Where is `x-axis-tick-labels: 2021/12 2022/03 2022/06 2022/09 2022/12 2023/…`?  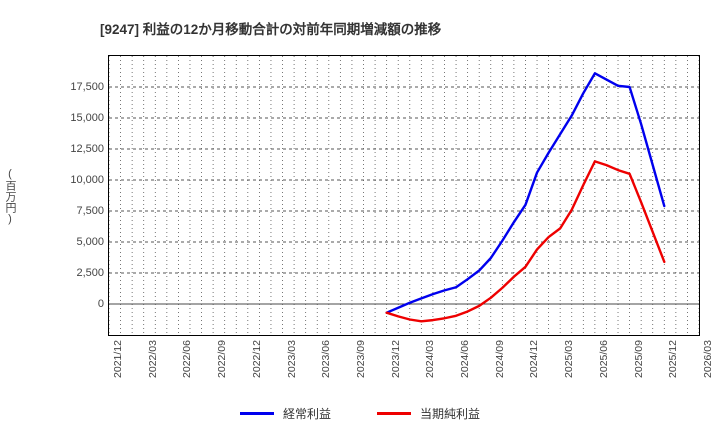
x-axis-tick-labels: 2021/12 2022/03 2022/06 2022/09 2022/12 2023/… is located at coordinates (411, 372).